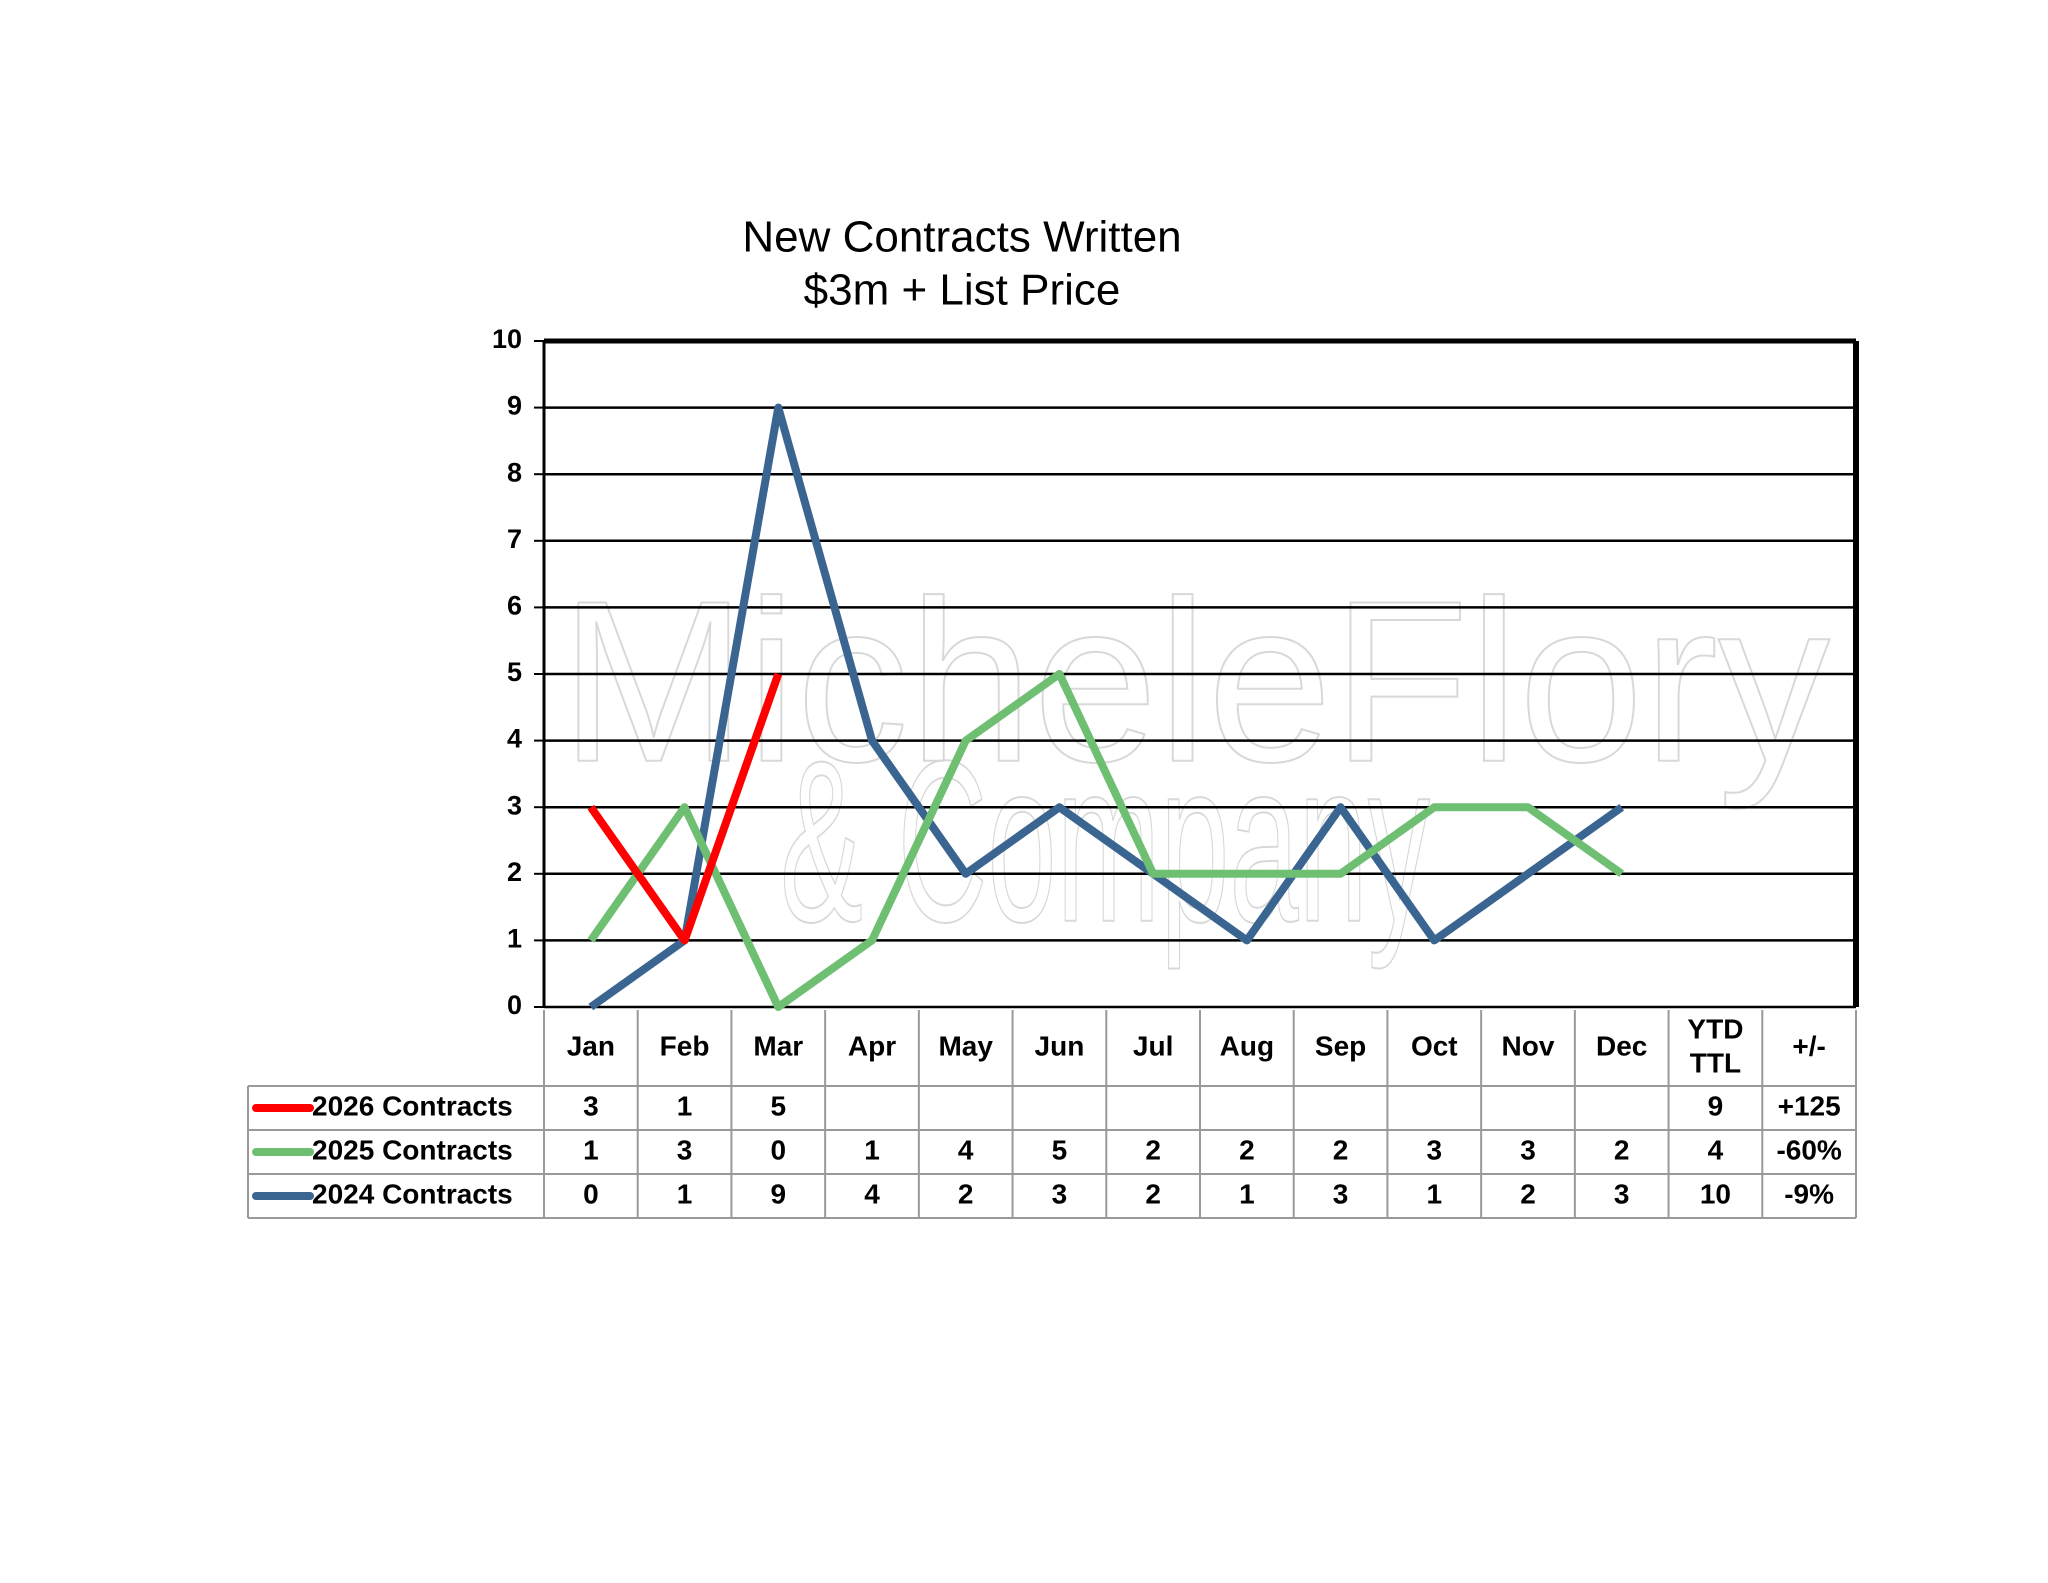 The image size is (2048, 1583). What do you see at coordinates (514, 672) in the screenshot?
I see `y-tick-label: 5` at bounding box center [514, 672].